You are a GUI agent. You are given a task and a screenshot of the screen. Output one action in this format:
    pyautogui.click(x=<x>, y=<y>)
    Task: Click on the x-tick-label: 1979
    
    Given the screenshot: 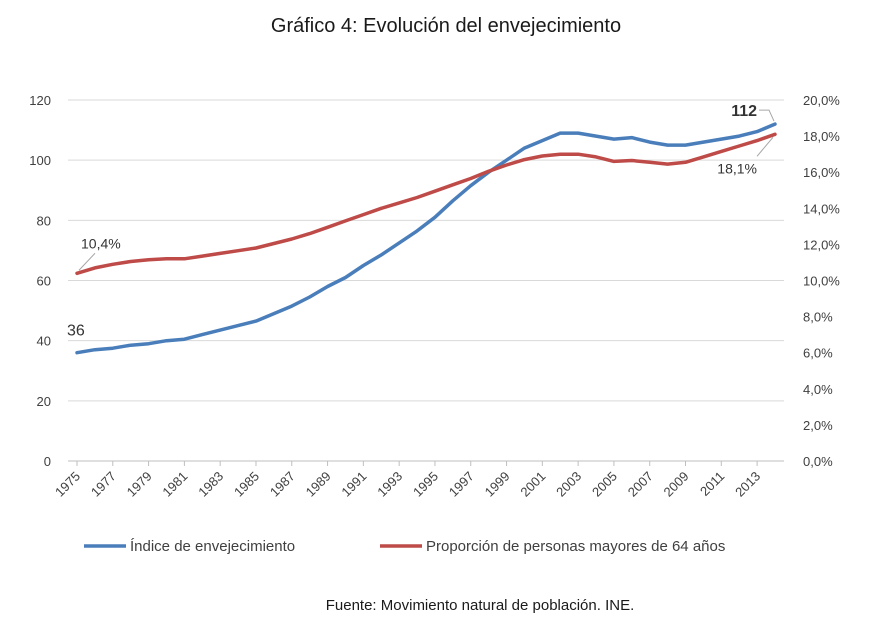 What is the action you would take?
    pyautogui.click(x=139, y=484)
    